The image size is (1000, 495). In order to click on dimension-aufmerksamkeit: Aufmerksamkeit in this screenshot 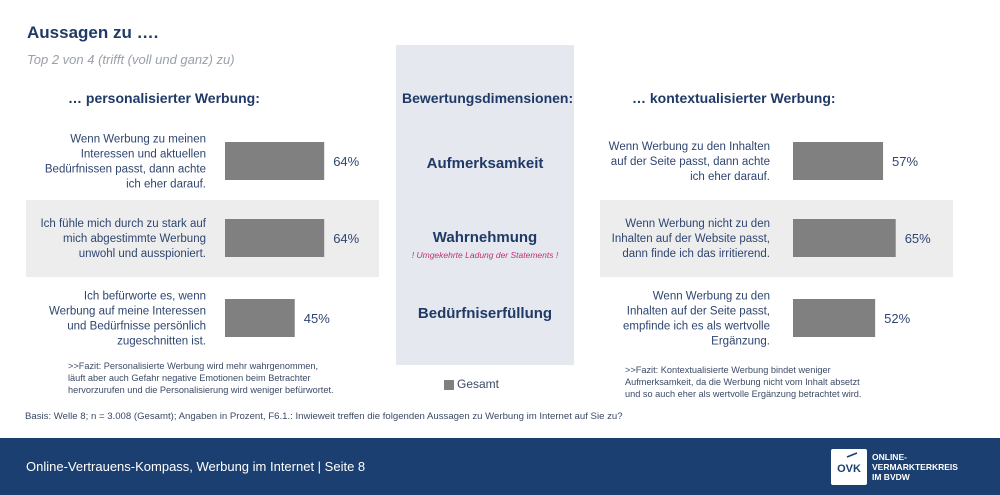, I will do `click(485, 163)`.